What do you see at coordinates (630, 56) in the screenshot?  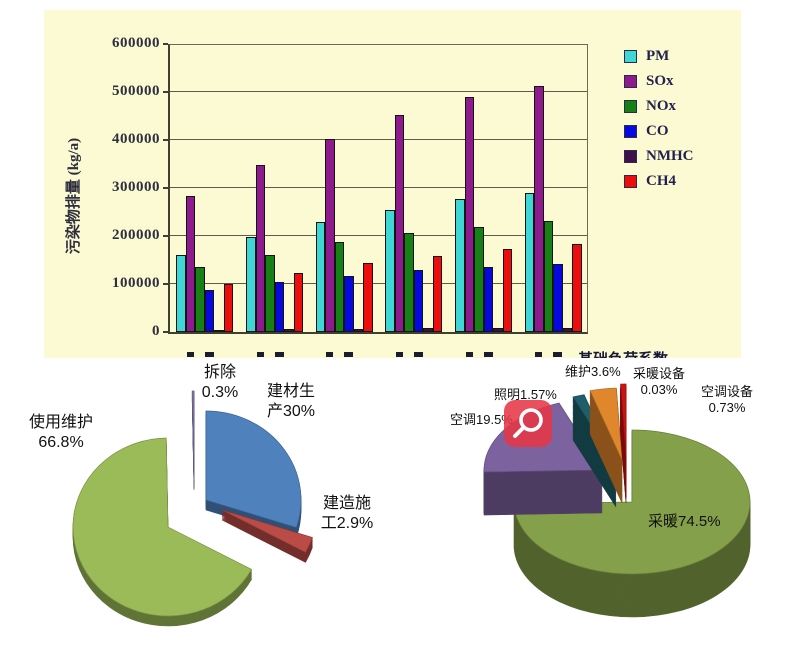 I see `legend-swatch-PM` at bounding box center [630, 56].